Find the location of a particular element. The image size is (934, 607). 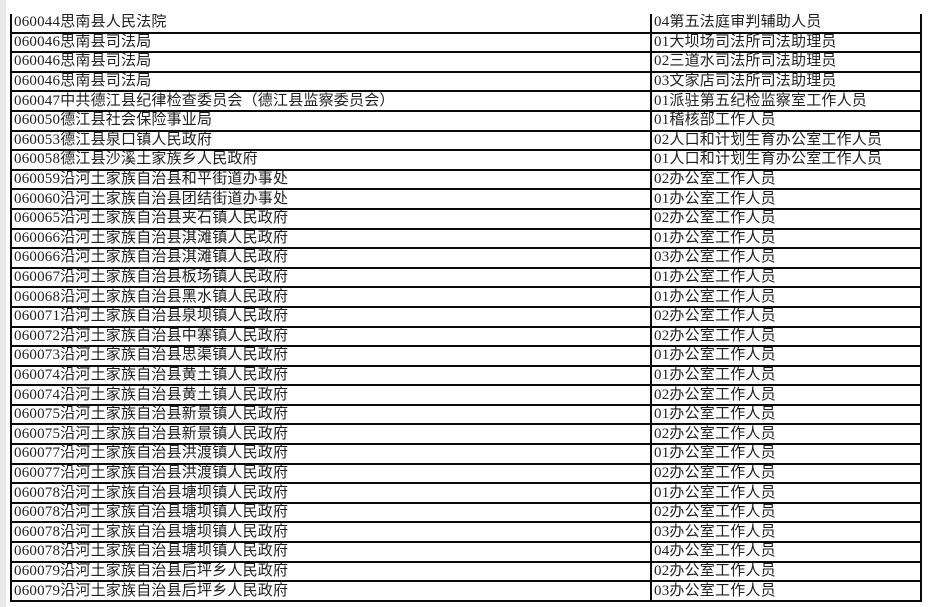

table-row: 060068沿河土家族自治县黑水镇人民政府 01办公室工作人员 is located at coordinates (466, 297).